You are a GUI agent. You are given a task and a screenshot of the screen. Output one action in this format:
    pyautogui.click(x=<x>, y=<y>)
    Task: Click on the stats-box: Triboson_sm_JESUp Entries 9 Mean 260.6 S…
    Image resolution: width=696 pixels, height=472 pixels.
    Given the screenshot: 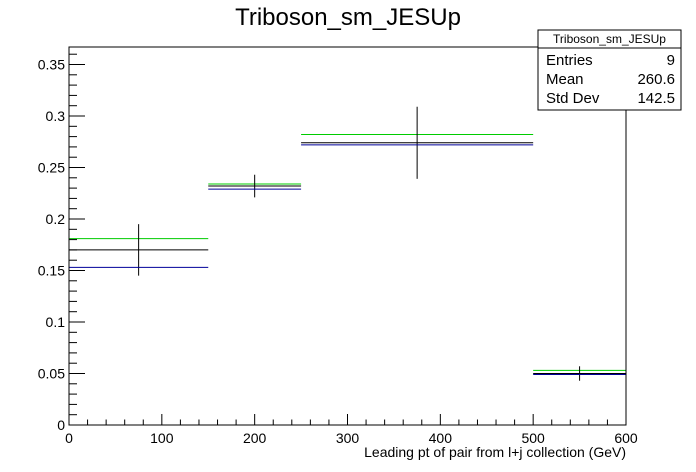 What is the action you would take?
    pyautogui.click(x=609, y=70)
    